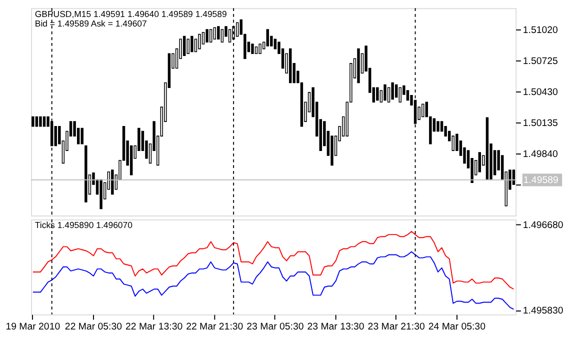 This screenshot has width=566, height=341. I want to click on x-tick-label: 23 Mar 05:30, so click(275, 326).